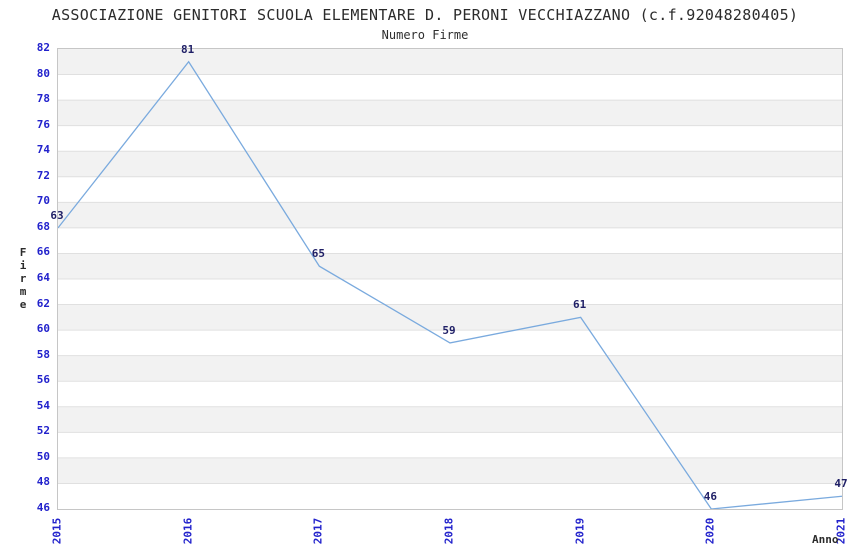 The image size is (850, 550). What do you see at coordinates (43, 277) in the screenshot?
I see `y-axis-tick-label: 64` at bounding box center [43, 277].